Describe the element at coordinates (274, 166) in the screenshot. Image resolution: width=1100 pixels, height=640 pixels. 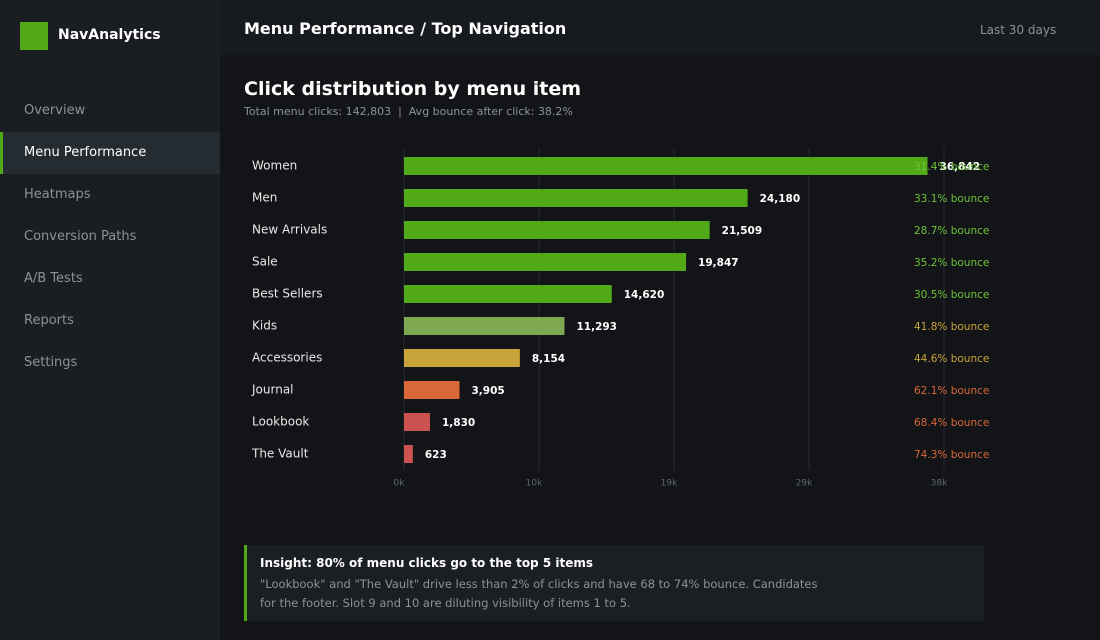
I see `category-label: Women` at that location.